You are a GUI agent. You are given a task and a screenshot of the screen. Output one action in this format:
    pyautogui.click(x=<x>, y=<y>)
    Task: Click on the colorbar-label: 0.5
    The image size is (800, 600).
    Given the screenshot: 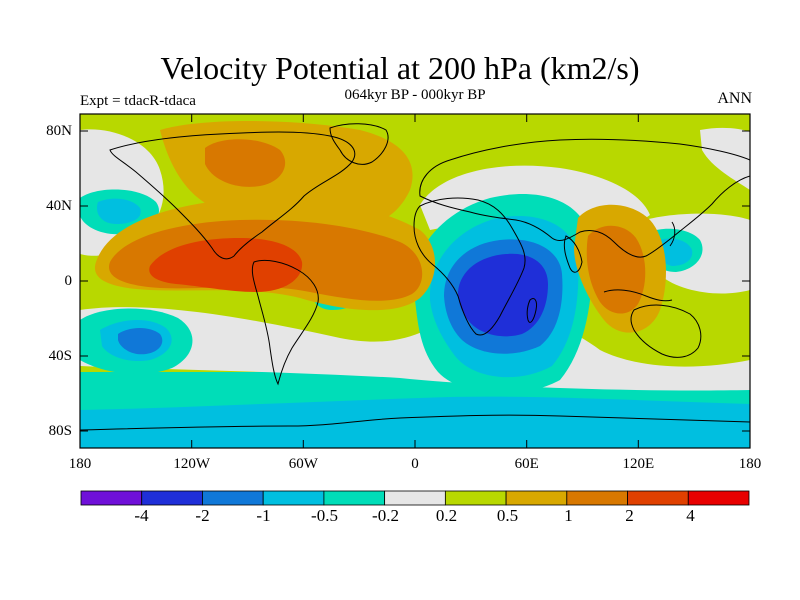 What is the action you would take?
    pyautogui.click(x=507, y=515)
    